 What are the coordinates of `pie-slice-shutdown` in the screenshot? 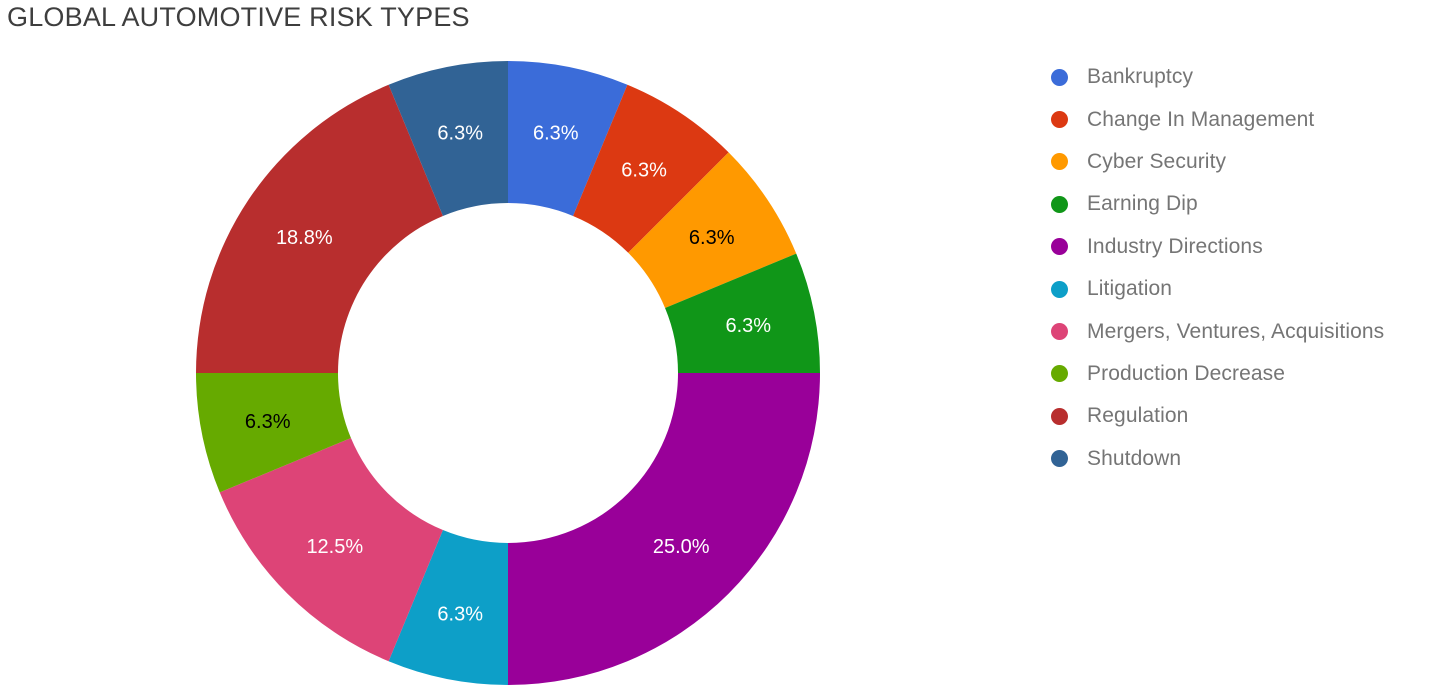 It's located at (448, 138).